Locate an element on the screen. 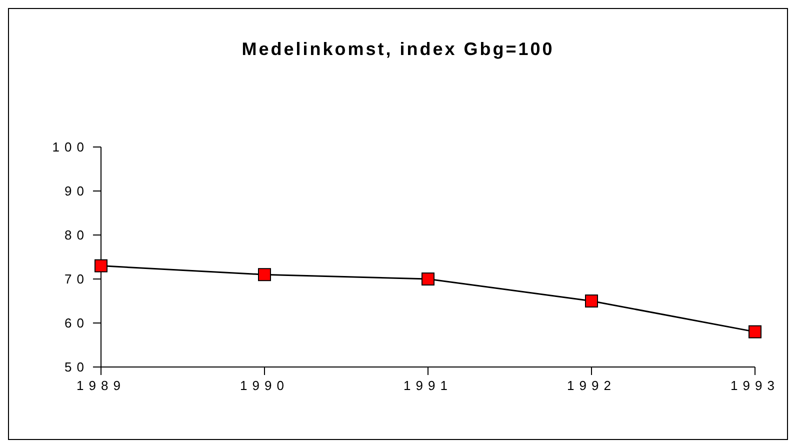 This screenshot has height=448, width=796. x-tick-label: 1990 is located at coordinates (264, 386).